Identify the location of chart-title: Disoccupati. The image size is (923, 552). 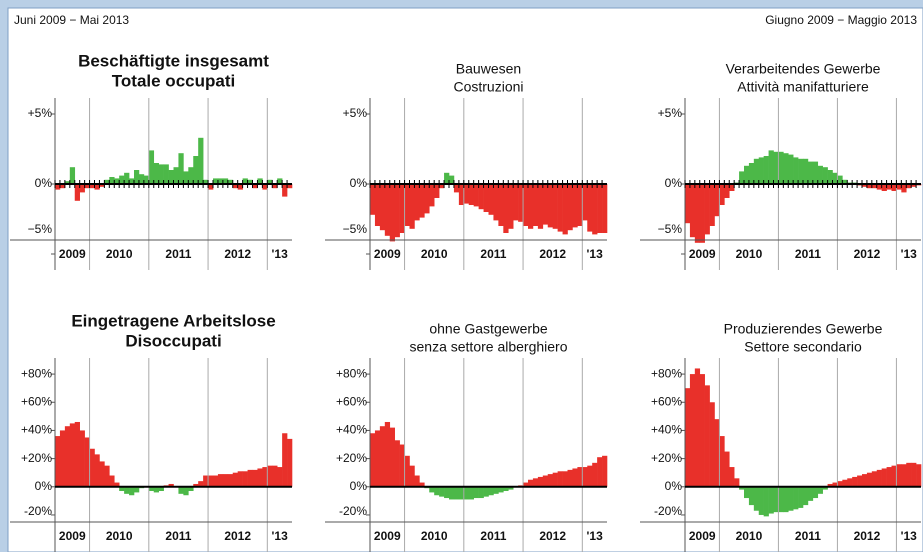
(173, 340).